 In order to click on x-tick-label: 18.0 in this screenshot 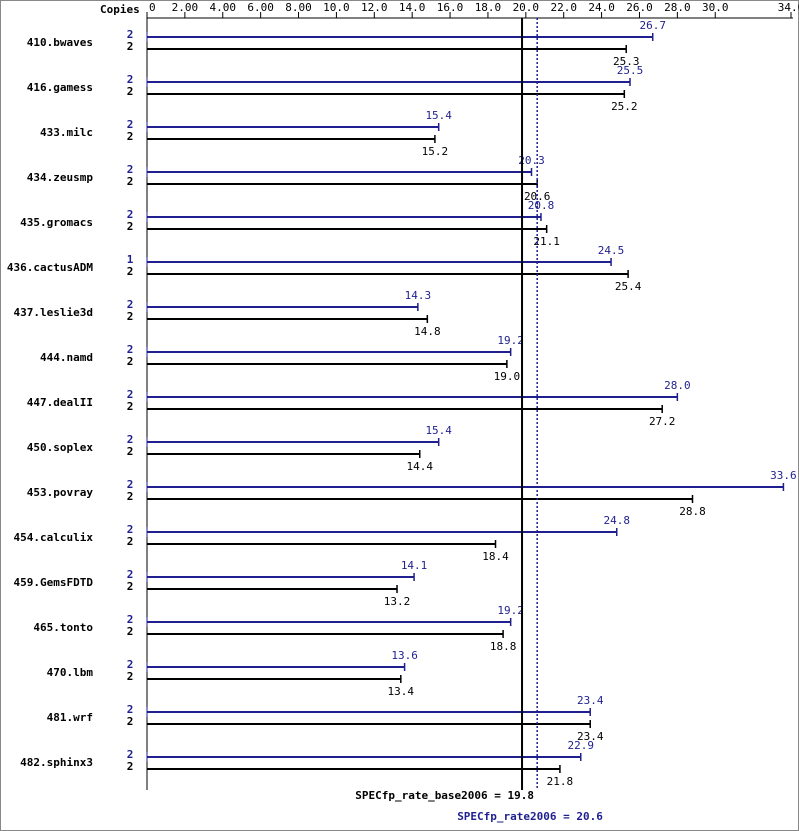, I will do `click(488, 7)`.